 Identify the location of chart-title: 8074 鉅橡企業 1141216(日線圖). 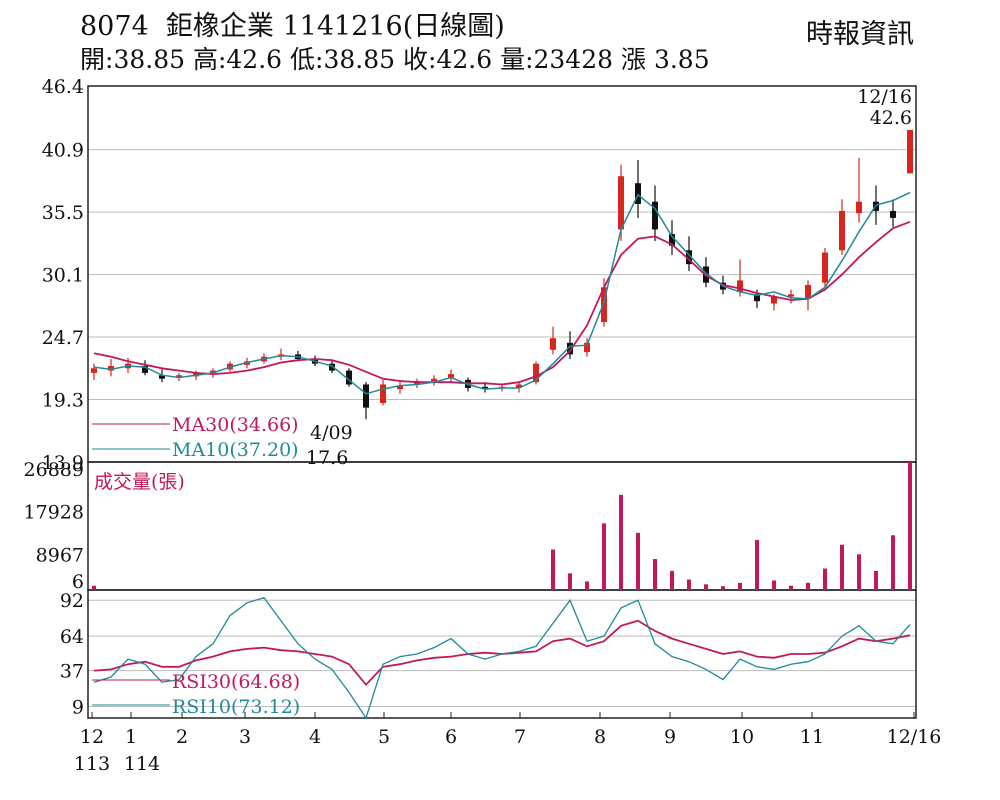
(292, 23).